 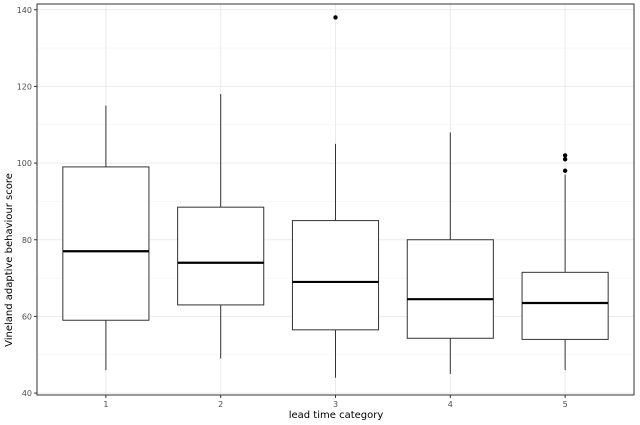 What do you see at coordinates (27, 393) in the screenshot?
I see `y-tick-label: 40` at bounding box center [27, 393].